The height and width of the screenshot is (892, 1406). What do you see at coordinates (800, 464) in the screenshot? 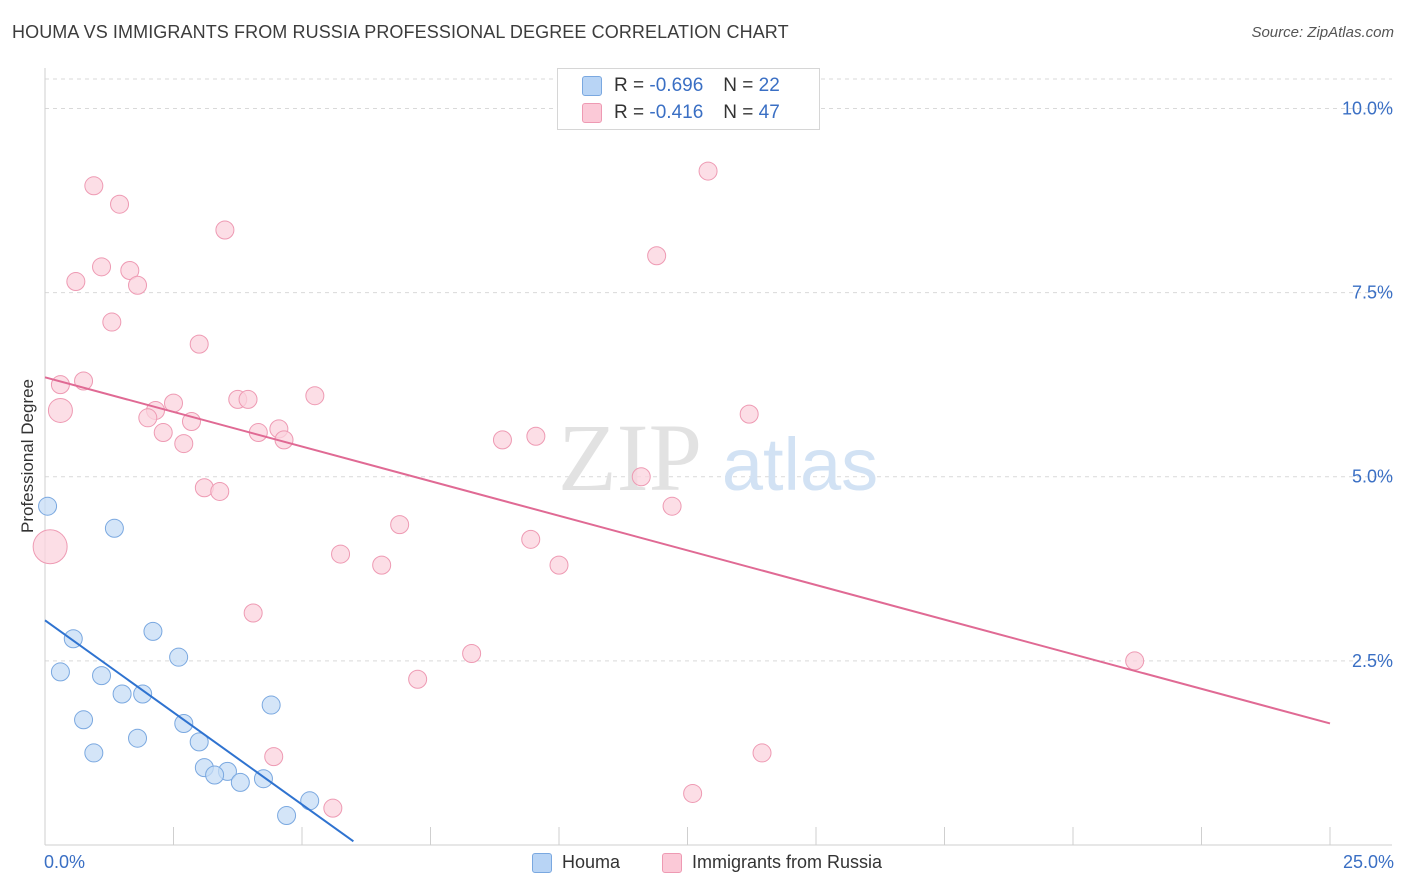
I see `watermark-atlas: atlas` at bounding box center [800, 464].